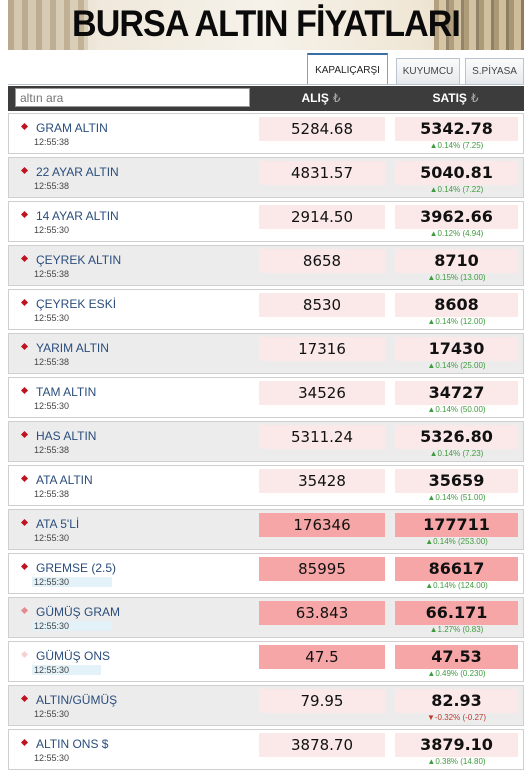 The width and height of the screenshot is (532, 776). Describe the element at coordinates (48, 25) in the screenshot. I see `banner-decoration-left` at that location.